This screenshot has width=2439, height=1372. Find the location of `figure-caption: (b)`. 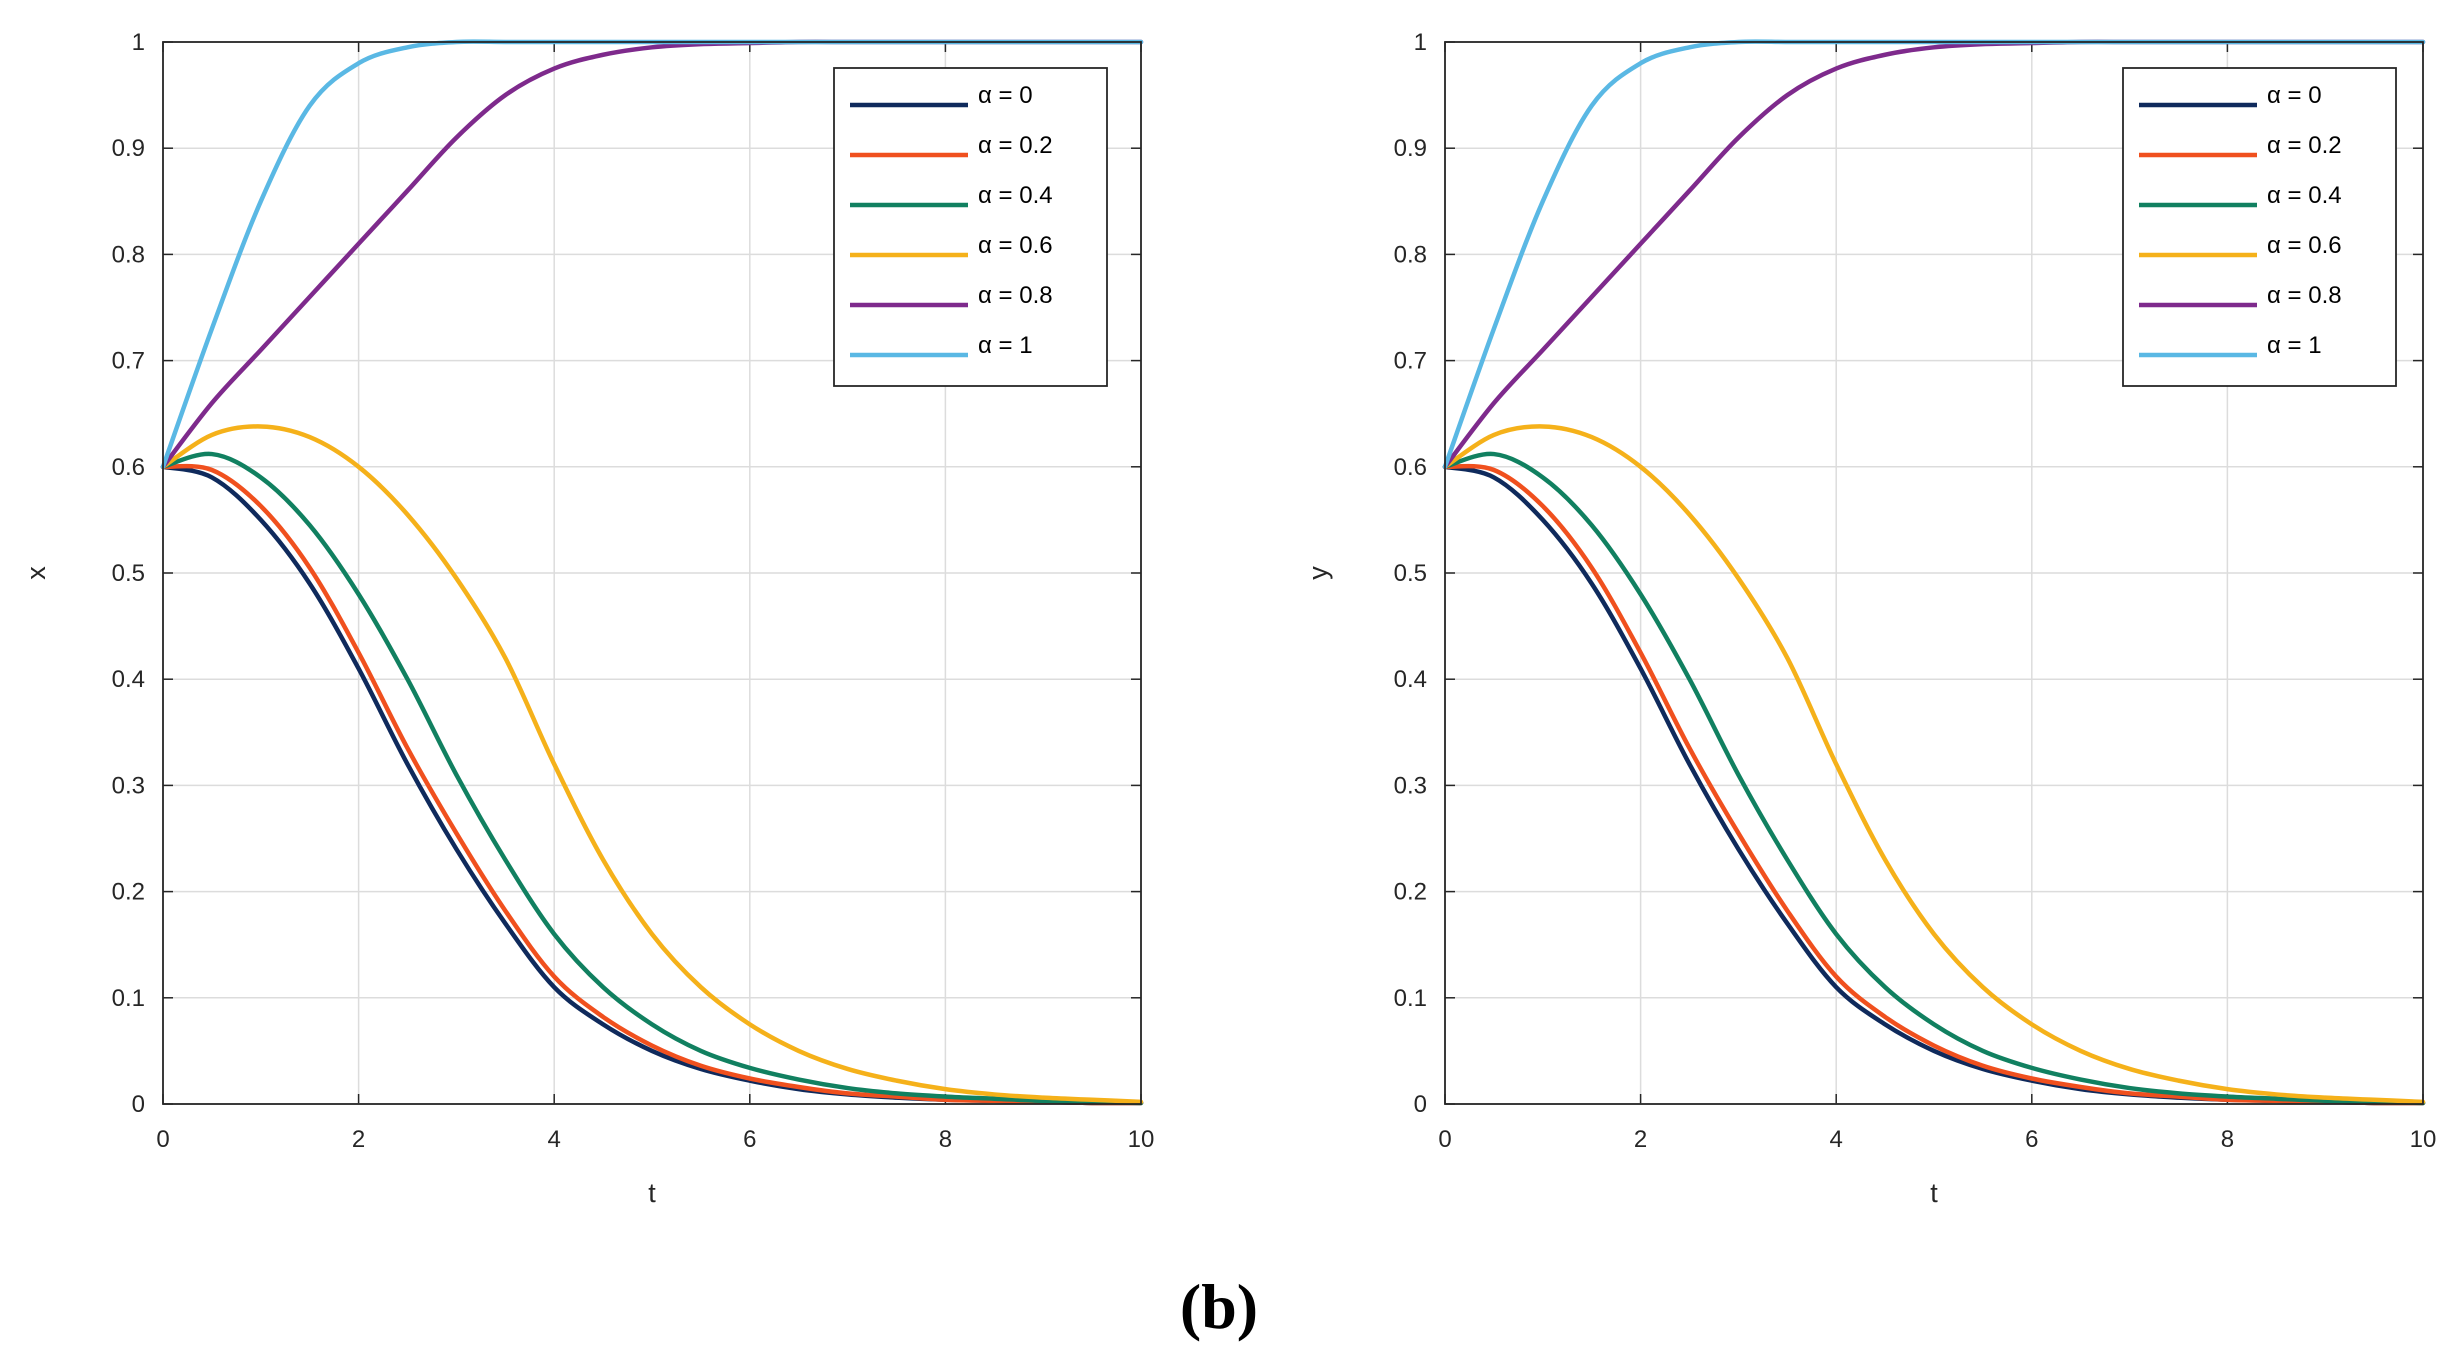

figure-caption: (b) is located at coordinates (1219, 1306).